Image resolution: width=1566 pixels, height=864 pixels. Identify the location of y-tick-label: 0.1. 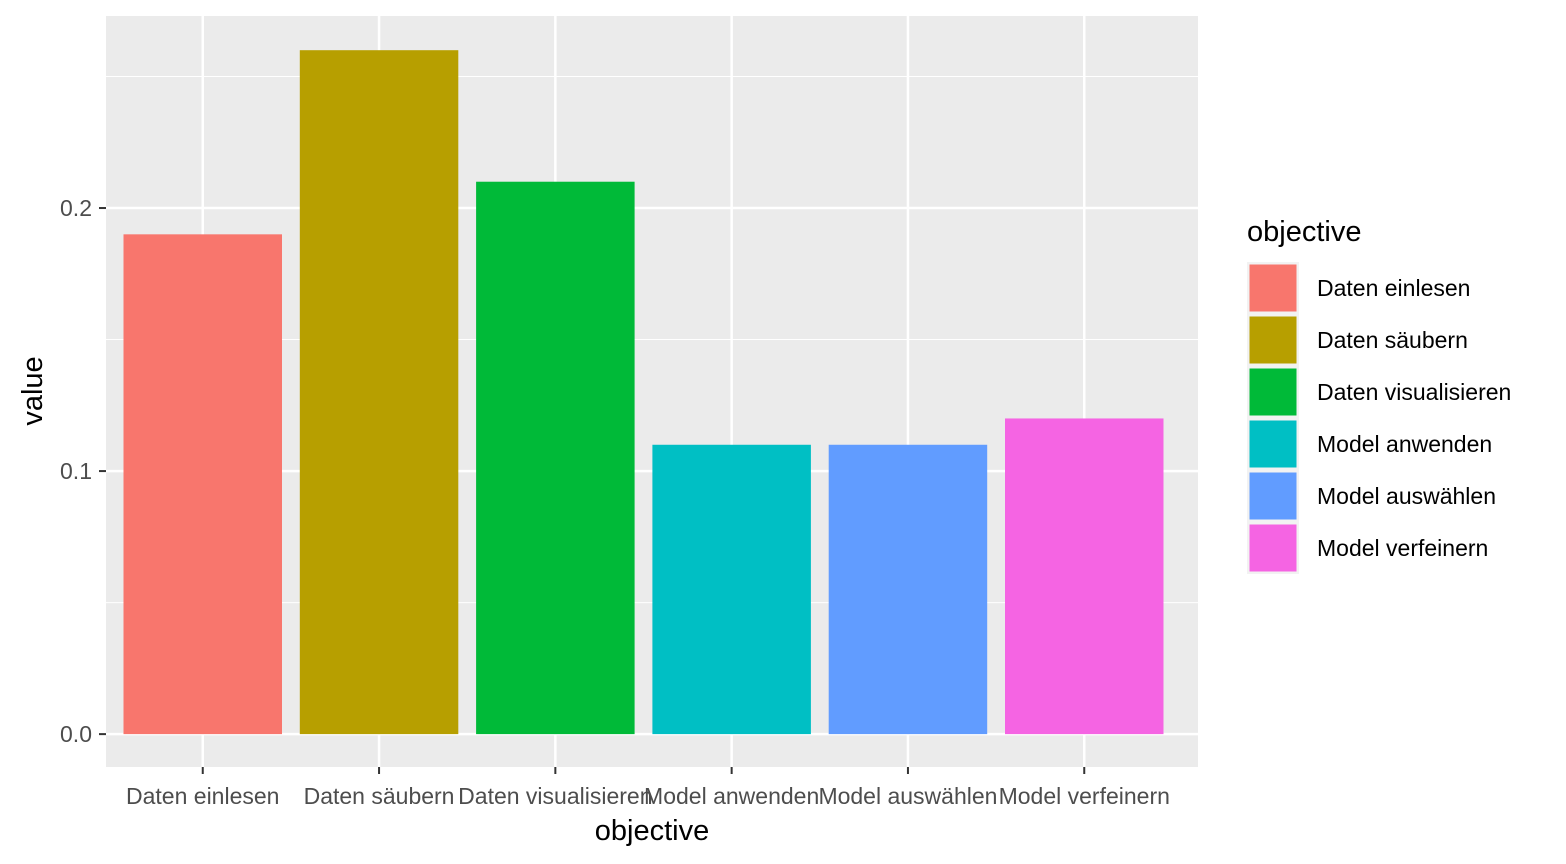
(76, 471).